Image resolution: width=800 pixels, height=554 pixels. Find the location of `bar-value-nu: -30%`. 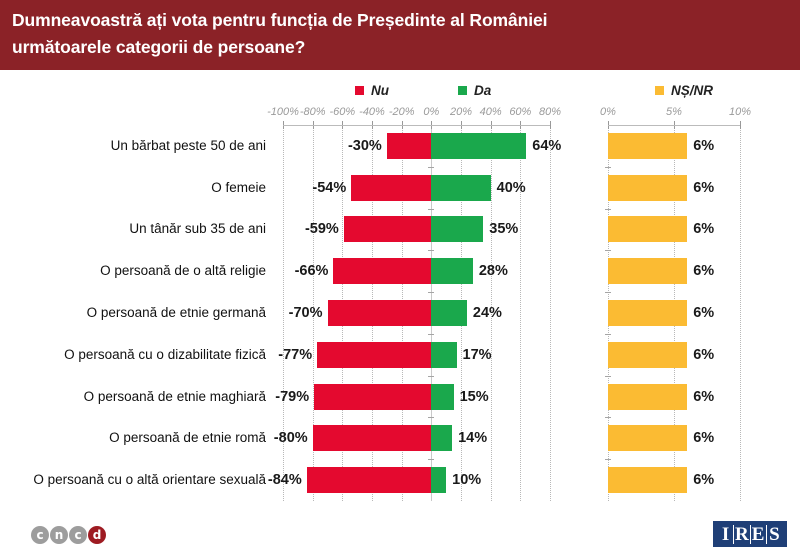

bar-value-nu: -30% is located at coordinates (364, 145).